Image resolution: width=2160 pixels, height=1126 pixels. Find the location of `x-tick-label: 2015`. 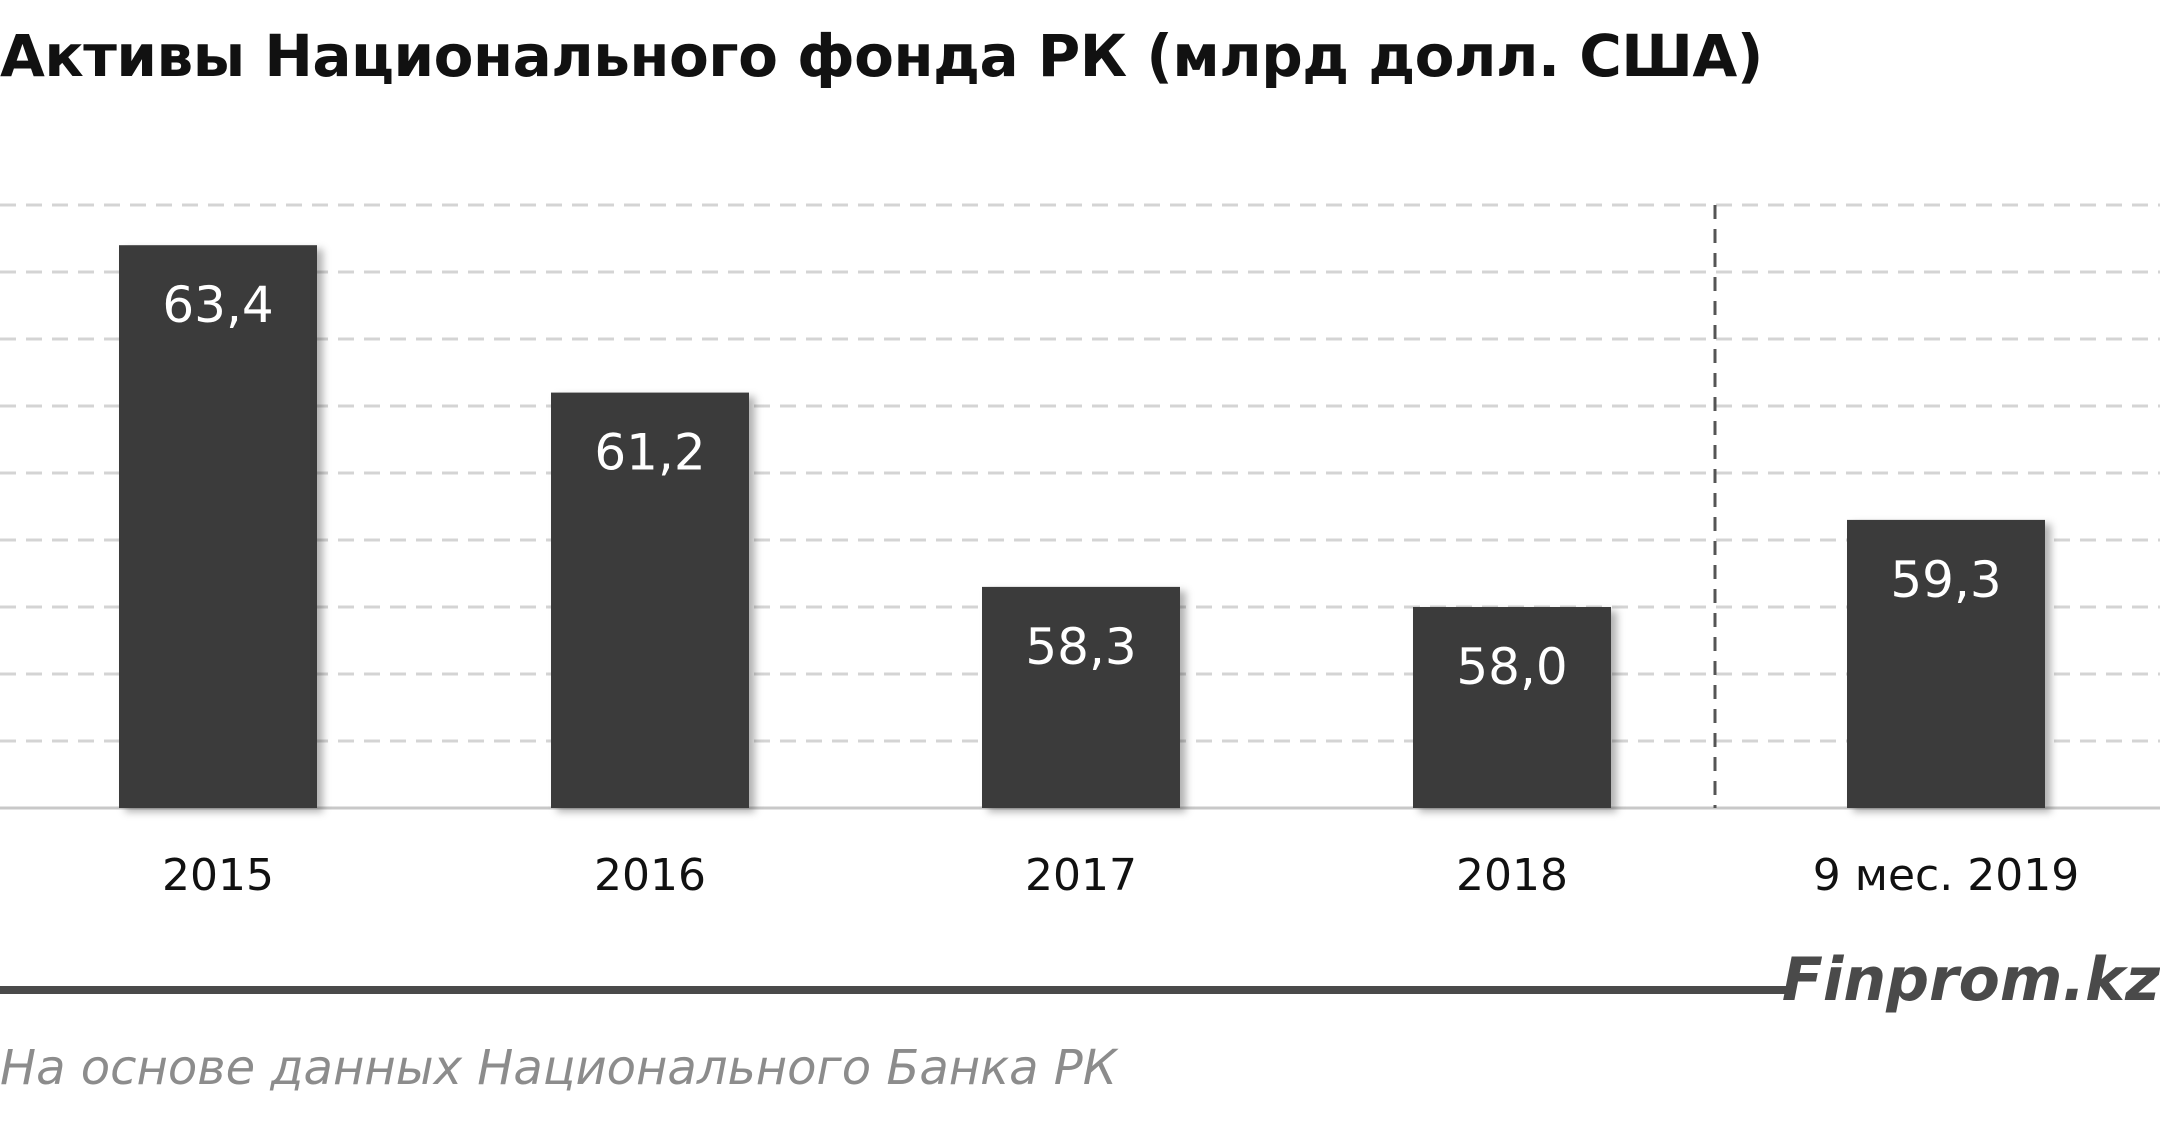

x-tick-label: 2015 is located at coordinates (218, 875).